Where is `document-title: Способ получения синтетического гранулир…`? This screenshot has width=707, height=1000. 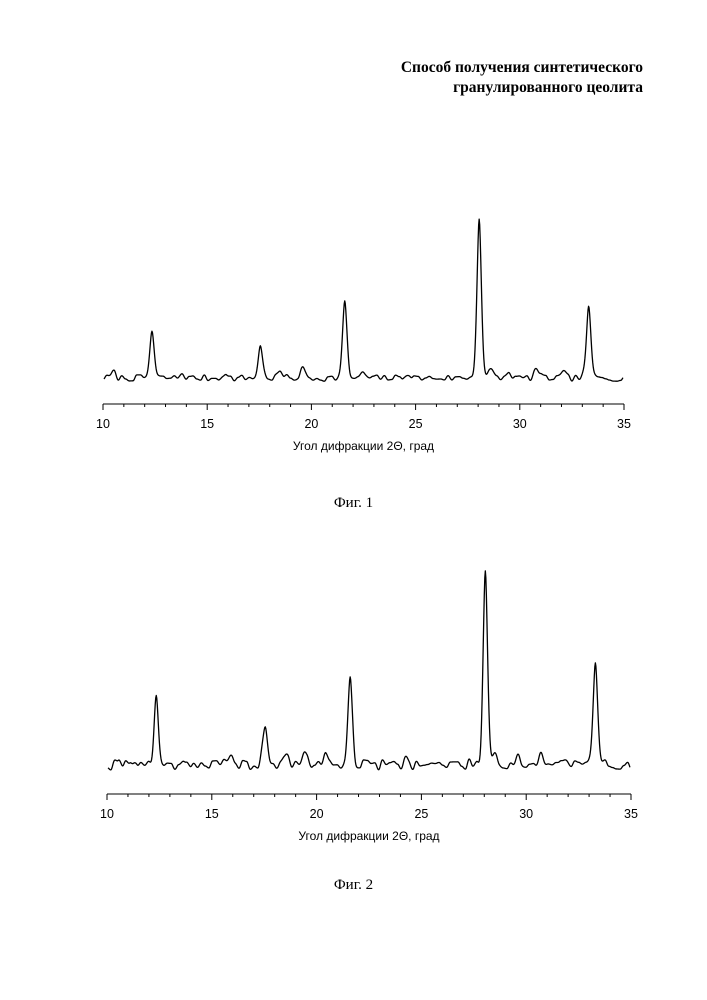 document-title: Способ получения синтетического гранулир… is located at coordinates (522, 78).